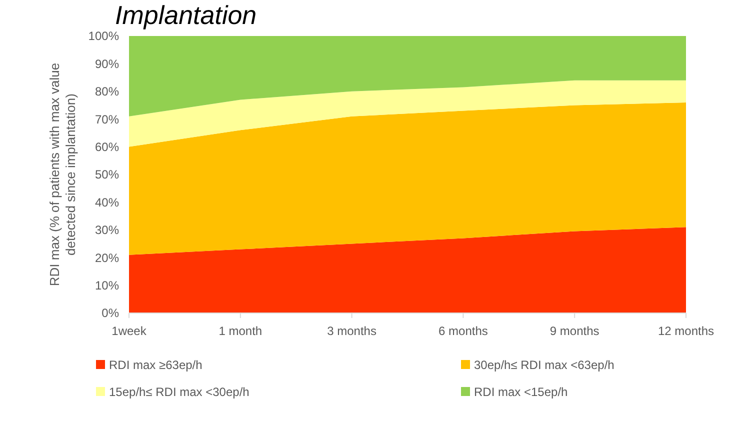 This screenshot has height=425, width=732. I want to click on y-tick-label: 70%, so click(107, 119).